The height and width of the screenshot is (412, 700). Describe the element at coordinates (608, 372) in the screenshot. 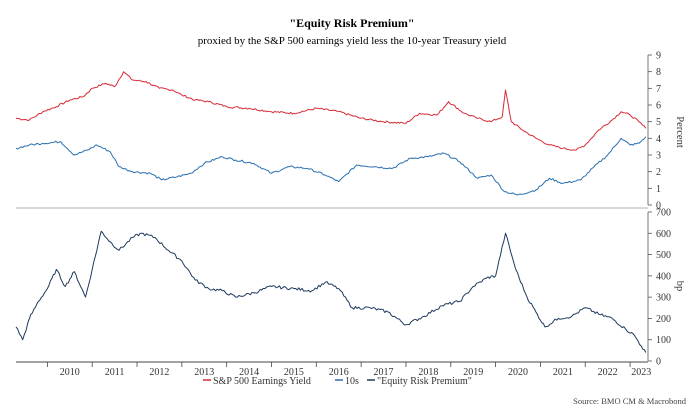

I see `x-tick-label-2022: 2022` at that location.